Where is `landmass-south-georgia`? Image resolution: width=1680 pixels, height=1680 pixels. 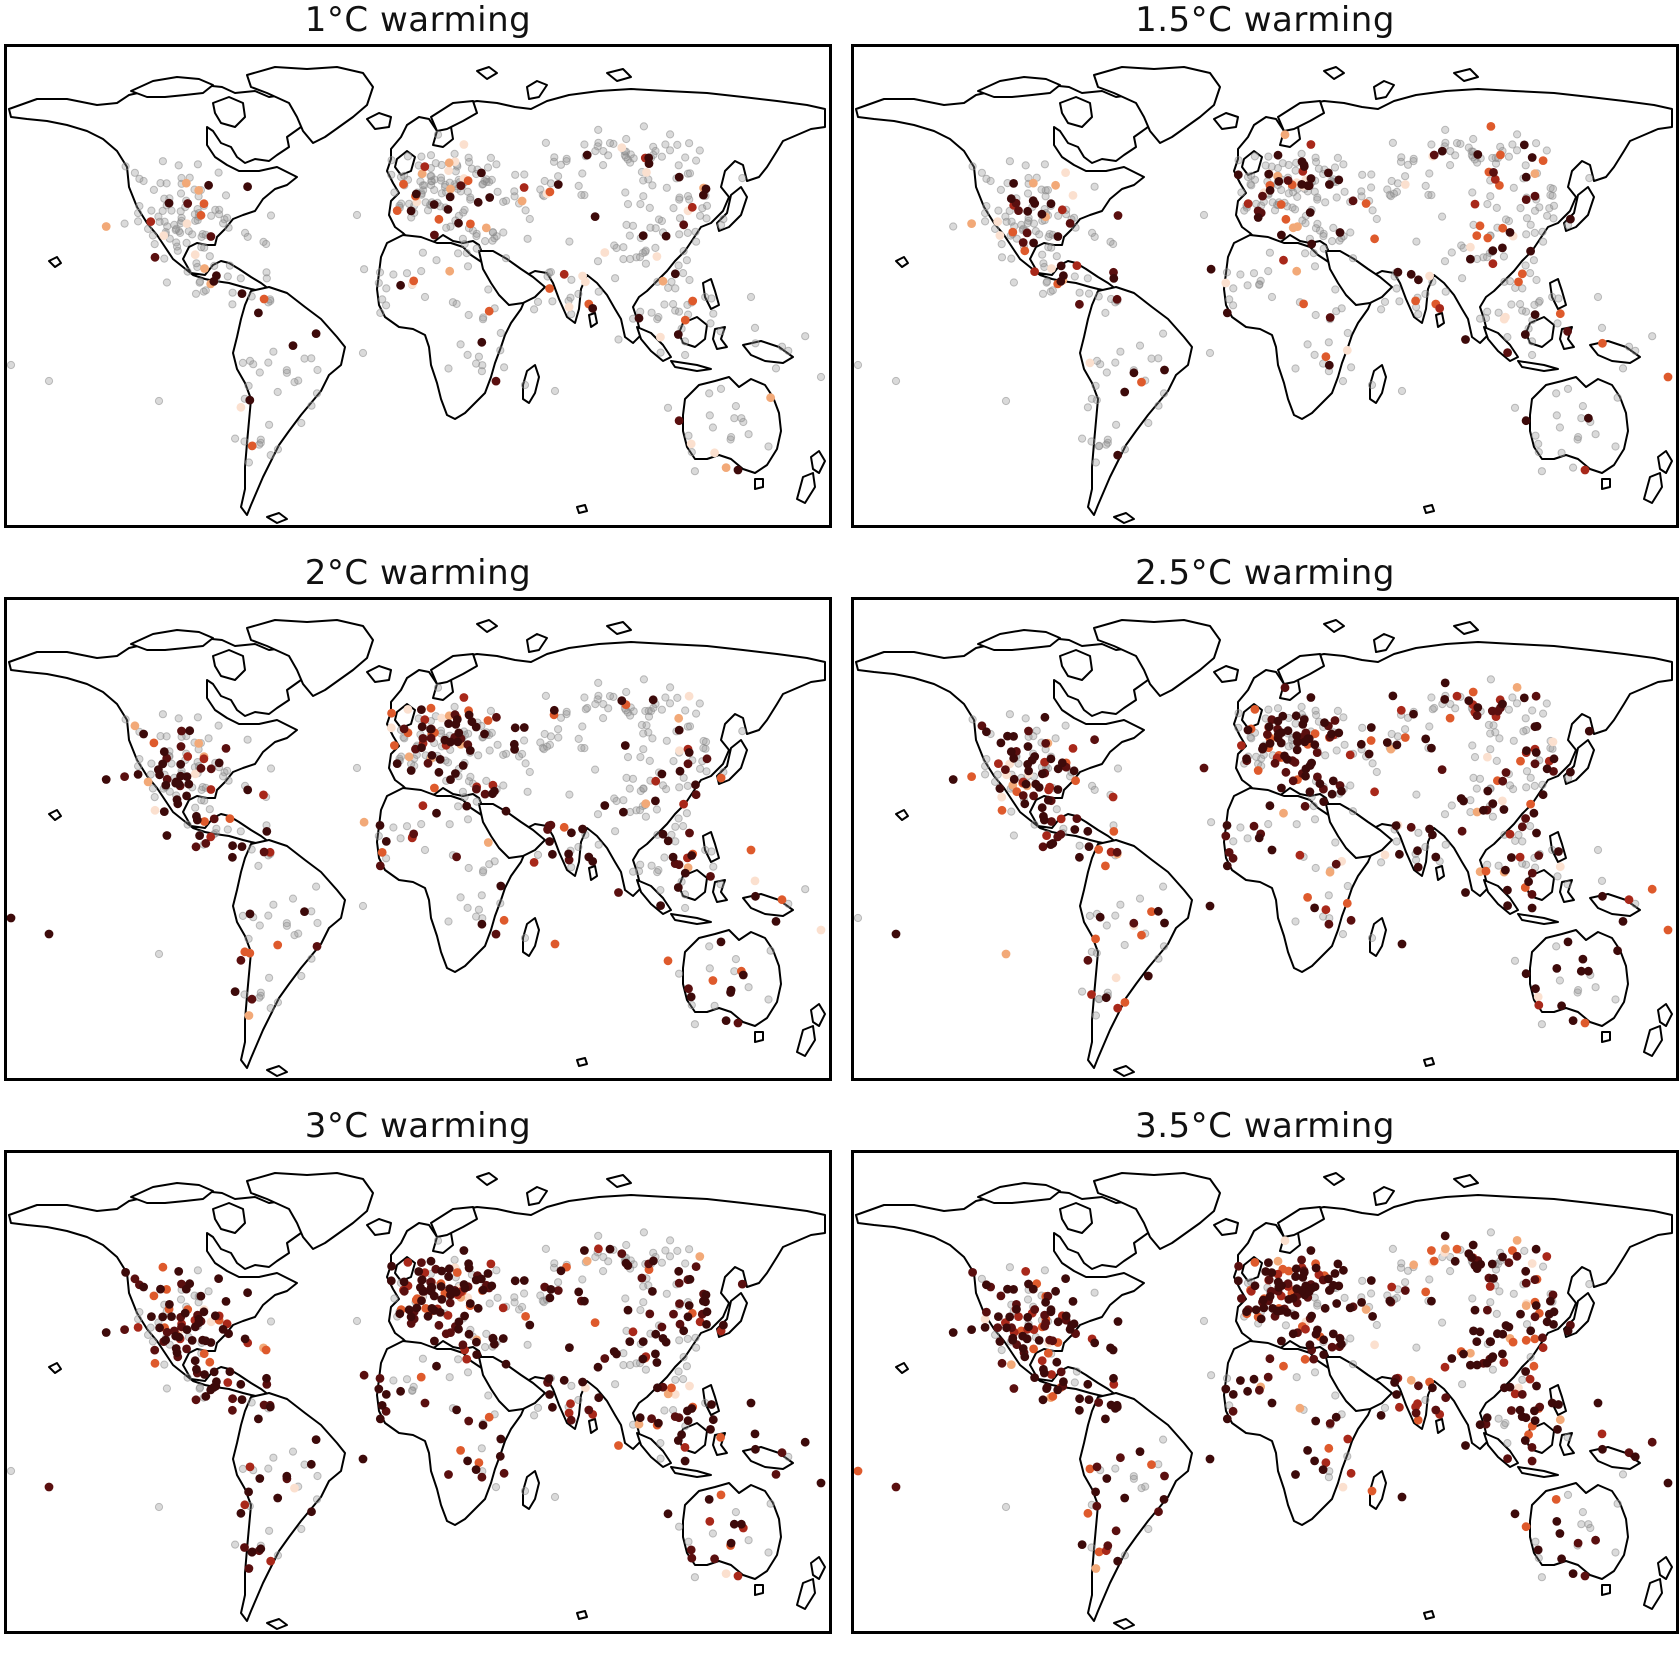
landmass-south-georgia is located at coordinates (582, 509).